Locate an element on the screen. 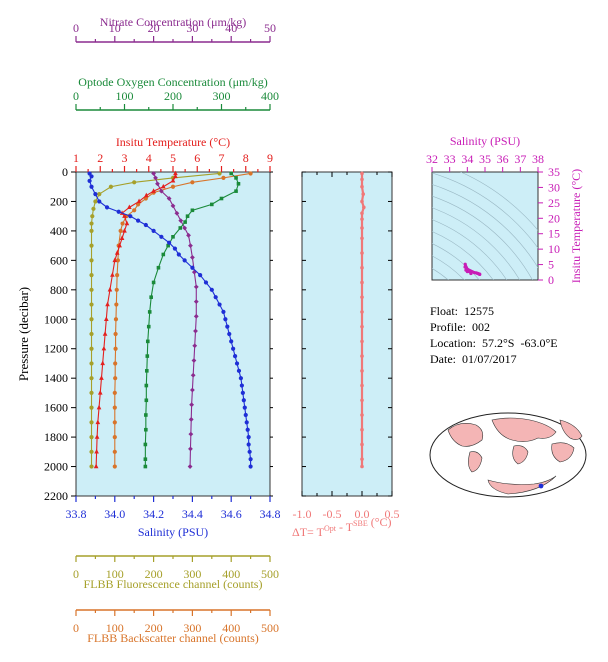  salinity-series is located at coordinates (170, 320).